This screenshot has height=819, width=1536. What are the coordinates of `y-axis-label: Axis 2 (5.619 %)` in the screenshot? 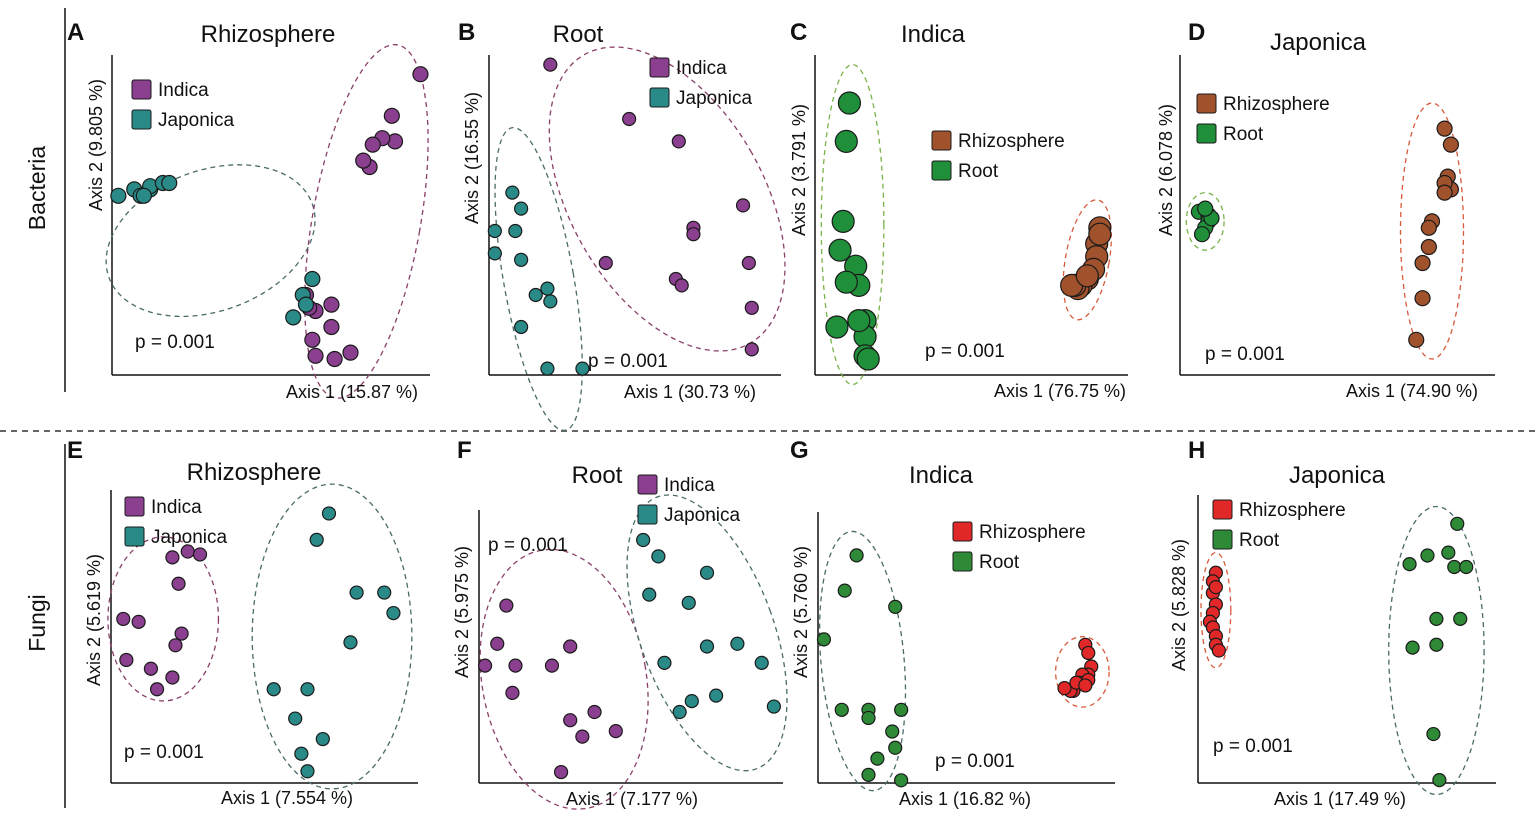 It's located at (94, 620).